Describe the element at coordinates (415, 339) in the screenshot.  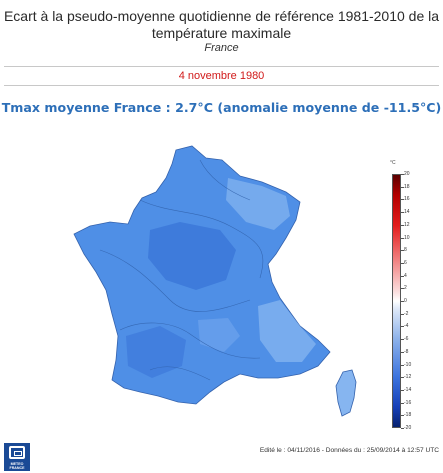
I see `legend-tick-label: -6` at that location.